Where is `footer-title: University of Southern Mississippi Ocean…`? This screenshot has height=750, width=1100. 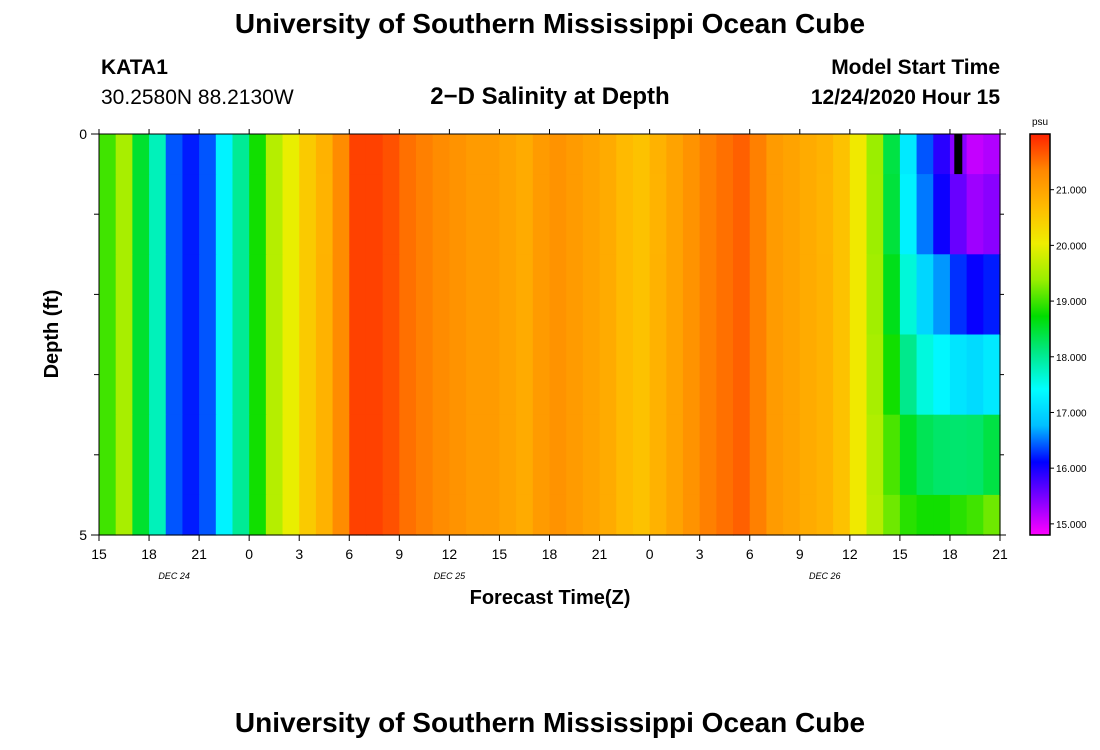 footer-title: University of Southern Mississippi Ocean… is located at coordinates (550, 722).